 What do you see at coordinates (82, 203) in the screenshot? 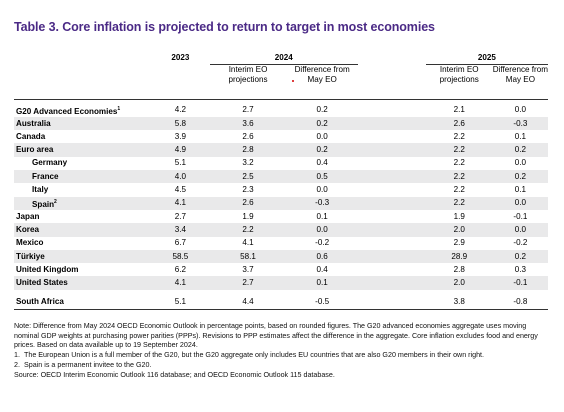
I see `row-label: Spain2` at bounding box center [82, 203].